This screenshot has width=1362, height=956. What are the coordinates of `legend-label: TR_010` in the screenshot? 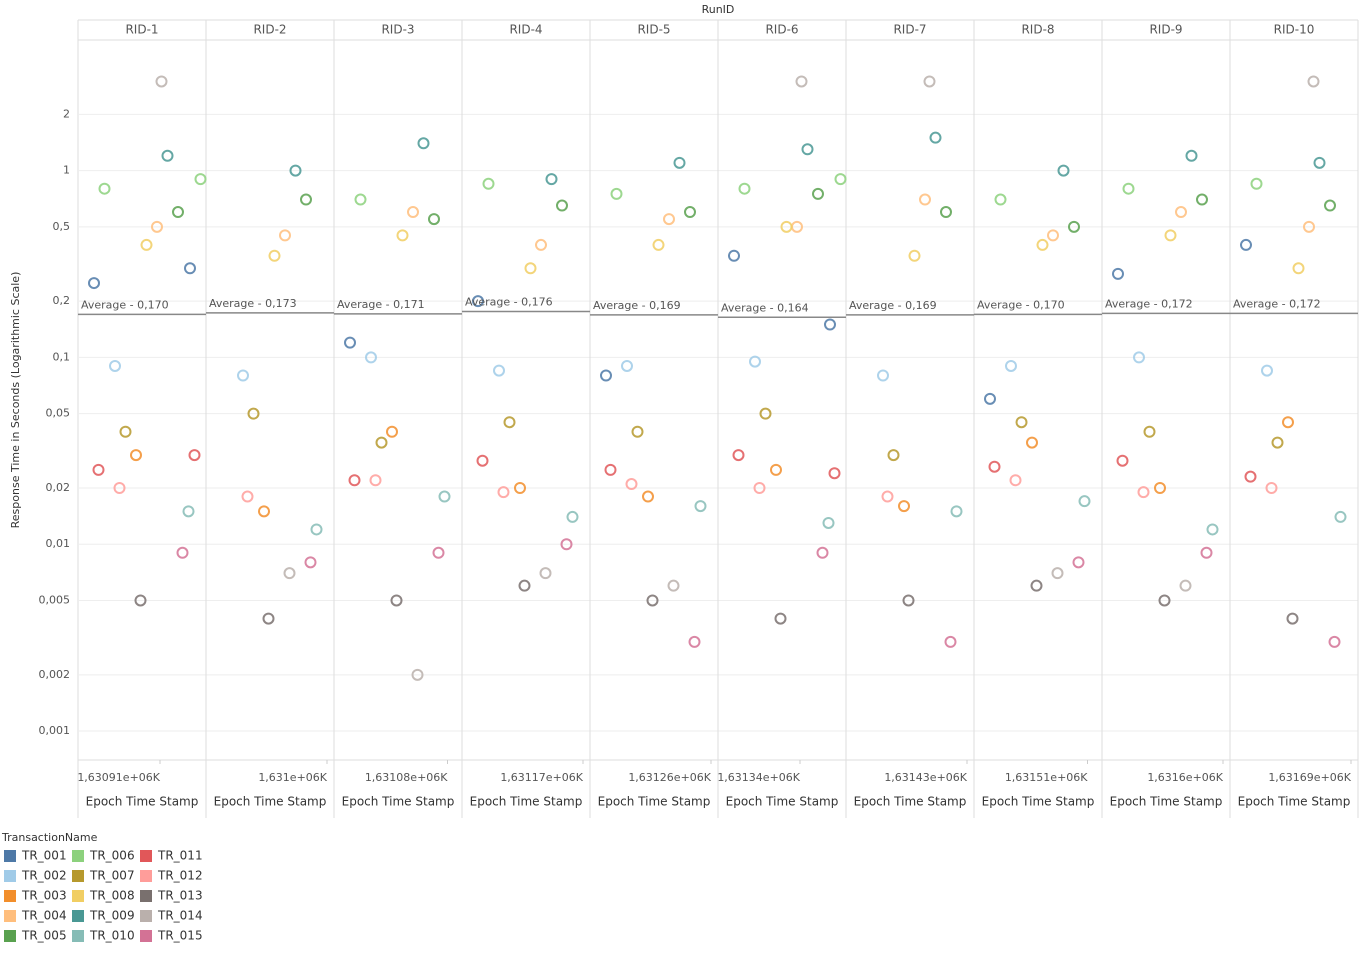 It's located at (112, 936).